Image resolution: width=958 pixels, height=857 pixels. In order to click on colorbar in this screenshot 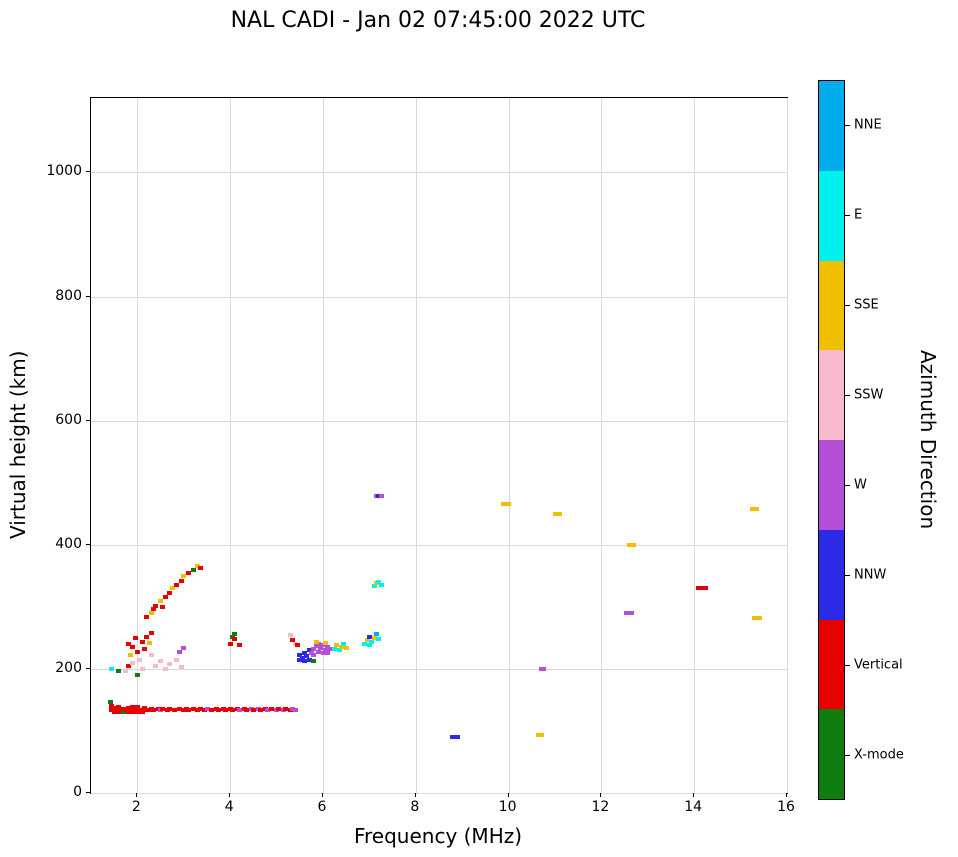, I will do `click(831, 440)`.